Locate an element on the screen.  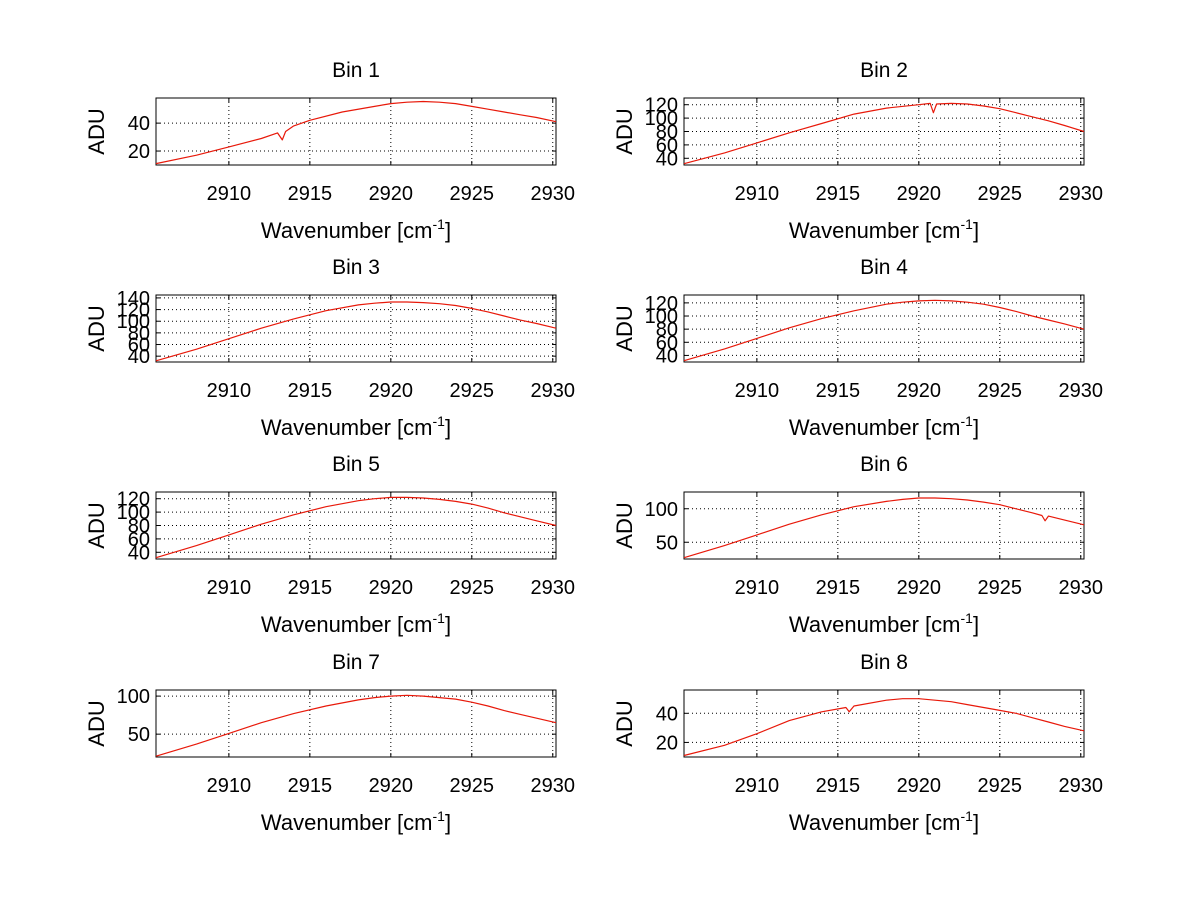
chart-7-x-axis-label: Wavenumber [cm-1] is located at coordinates (356, 821).